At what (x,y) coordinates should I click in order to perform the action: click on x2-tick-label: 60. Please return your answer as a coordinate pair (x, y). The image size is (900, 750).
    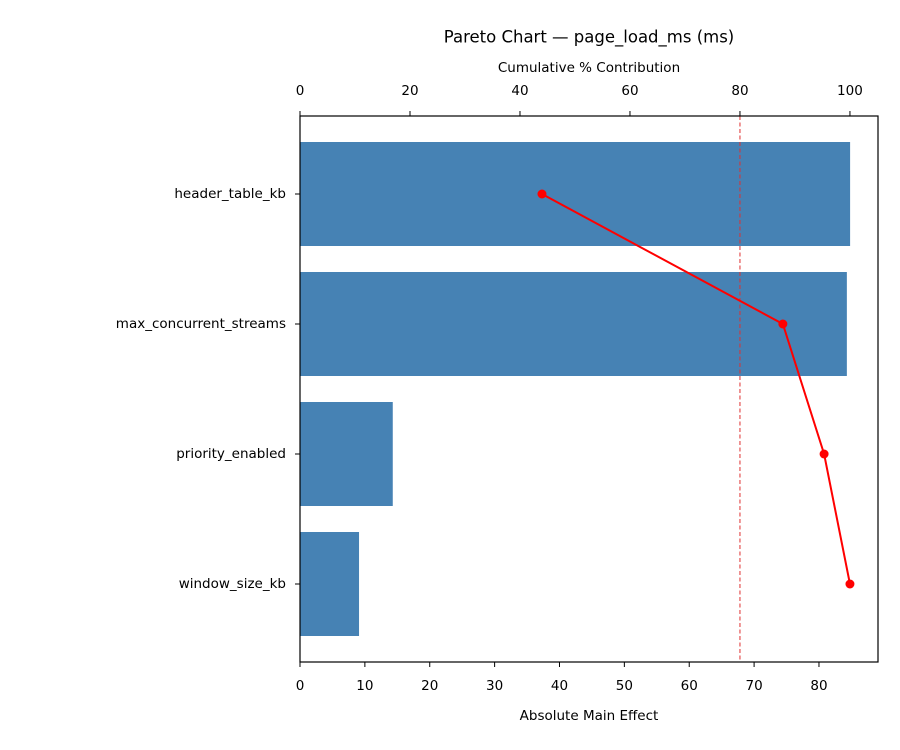
    Looking at the image, I should click on (629, 91).